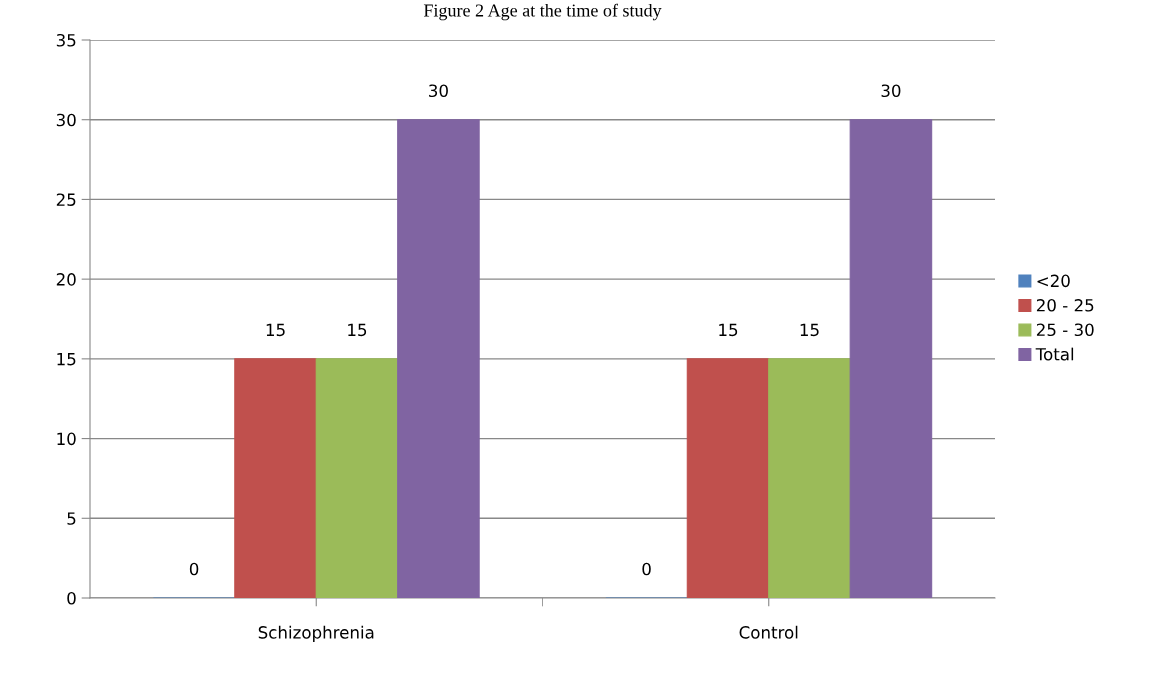  I want to click on y-tick-label: 15, so click(66, 359).